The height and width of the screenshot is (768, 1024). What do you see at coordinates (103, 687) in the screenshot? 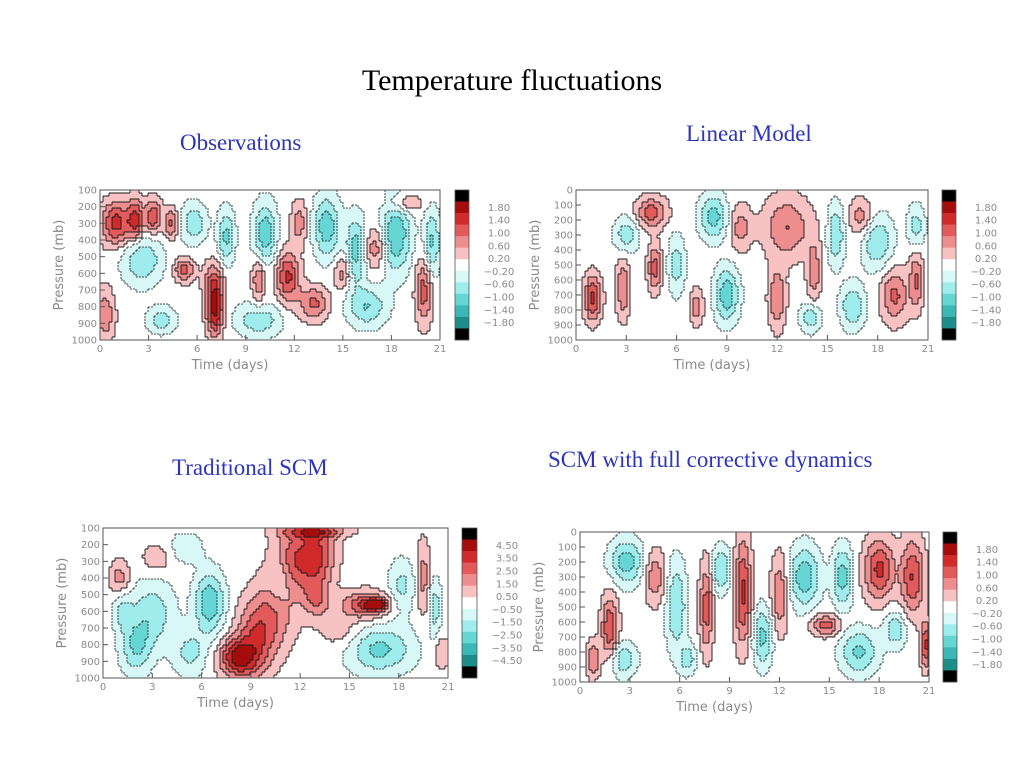
I see `x-tick-label: 0` at bounding box center [103, 687].